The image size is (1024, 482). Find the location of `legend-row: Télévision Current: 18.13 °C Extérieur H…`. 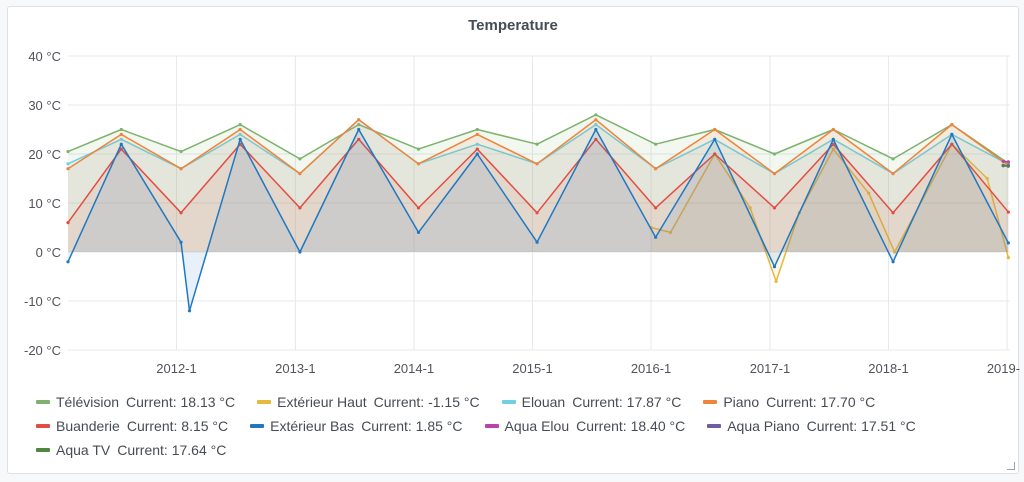

legend-row: Télévision Current: 18.13 °C Extérieur H… is located at coordinates (516, 402).